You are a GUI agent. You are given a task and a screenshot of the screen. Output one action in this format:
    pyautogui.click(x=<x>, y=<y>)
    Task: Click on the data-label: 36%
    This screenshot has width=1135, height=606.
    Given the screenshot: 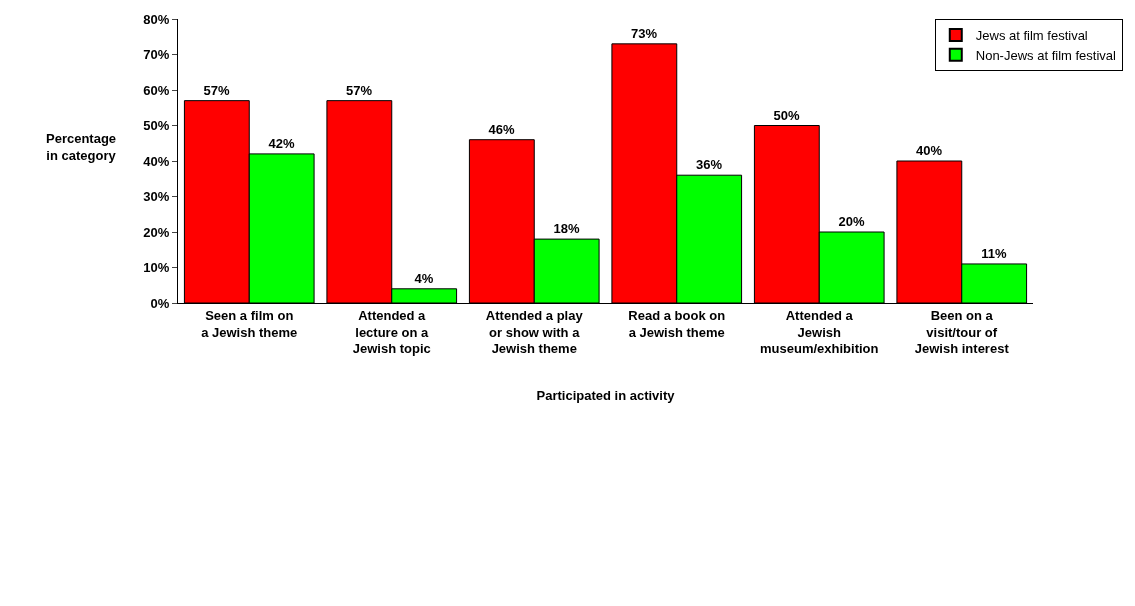 What is the action you would take?
    pyautogui.click(x=709, y=165)
    